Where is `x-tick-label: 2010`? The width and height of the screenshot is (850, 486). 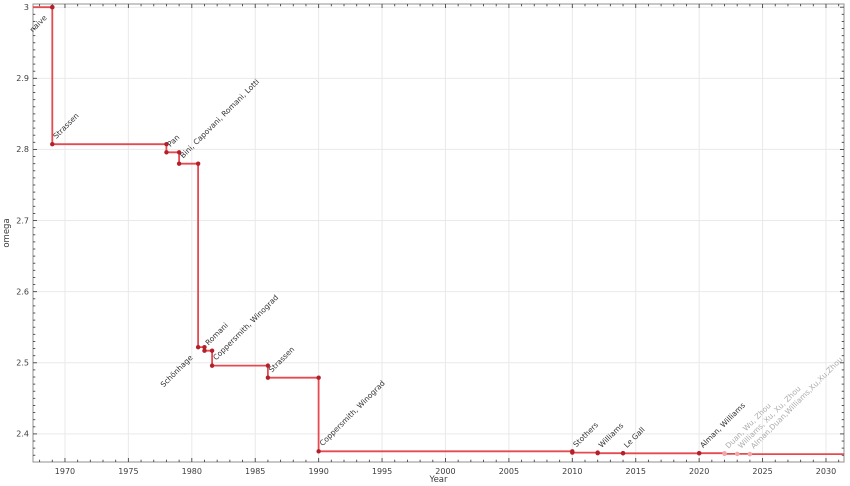 x-tick-label: 2010 is located at coordinates (572, 471).